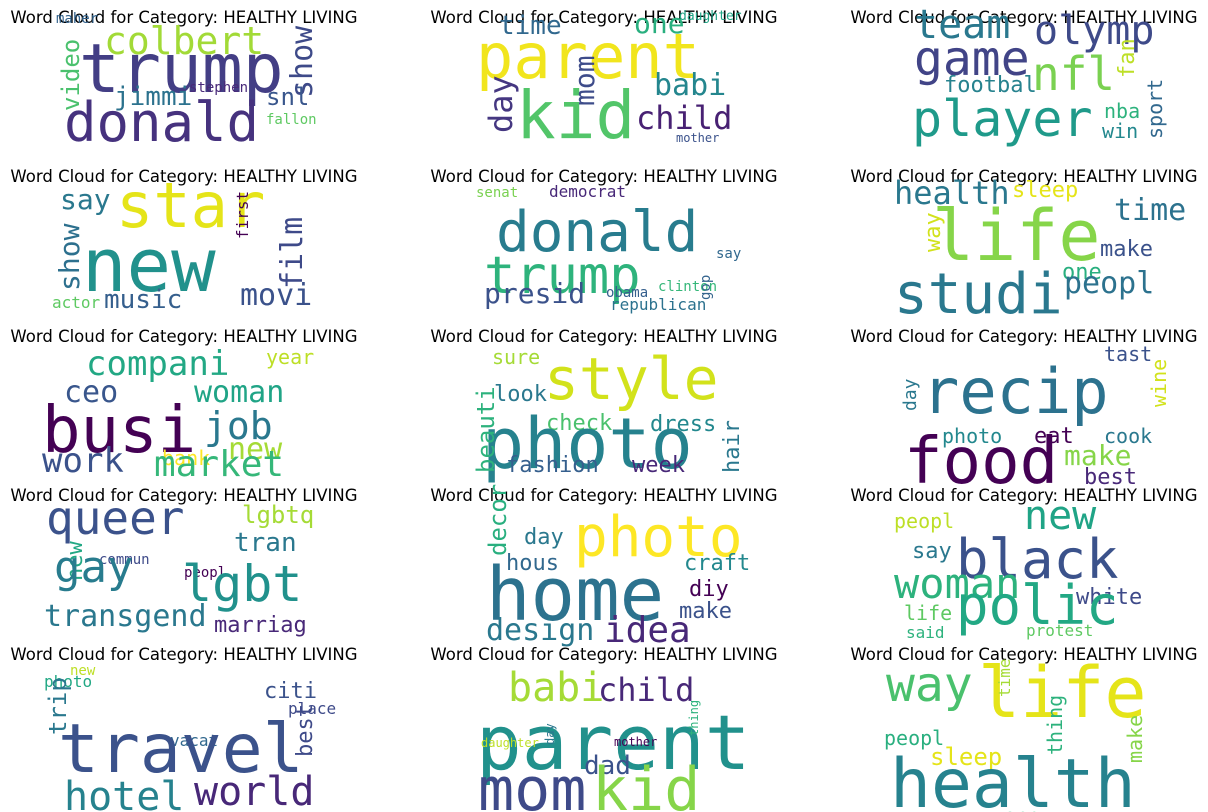  Describe the element at coordinates (190, 205) in the screenshot. I see `word-star: star` at that location.